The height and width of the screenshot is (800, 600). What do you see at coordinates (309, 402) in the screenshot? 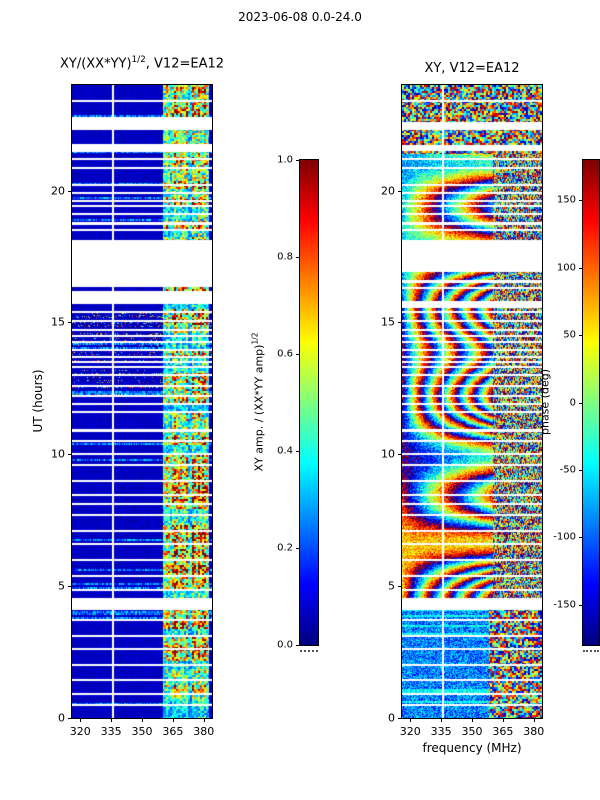
I see `left-colorbar` at bounding box center [309, 402].